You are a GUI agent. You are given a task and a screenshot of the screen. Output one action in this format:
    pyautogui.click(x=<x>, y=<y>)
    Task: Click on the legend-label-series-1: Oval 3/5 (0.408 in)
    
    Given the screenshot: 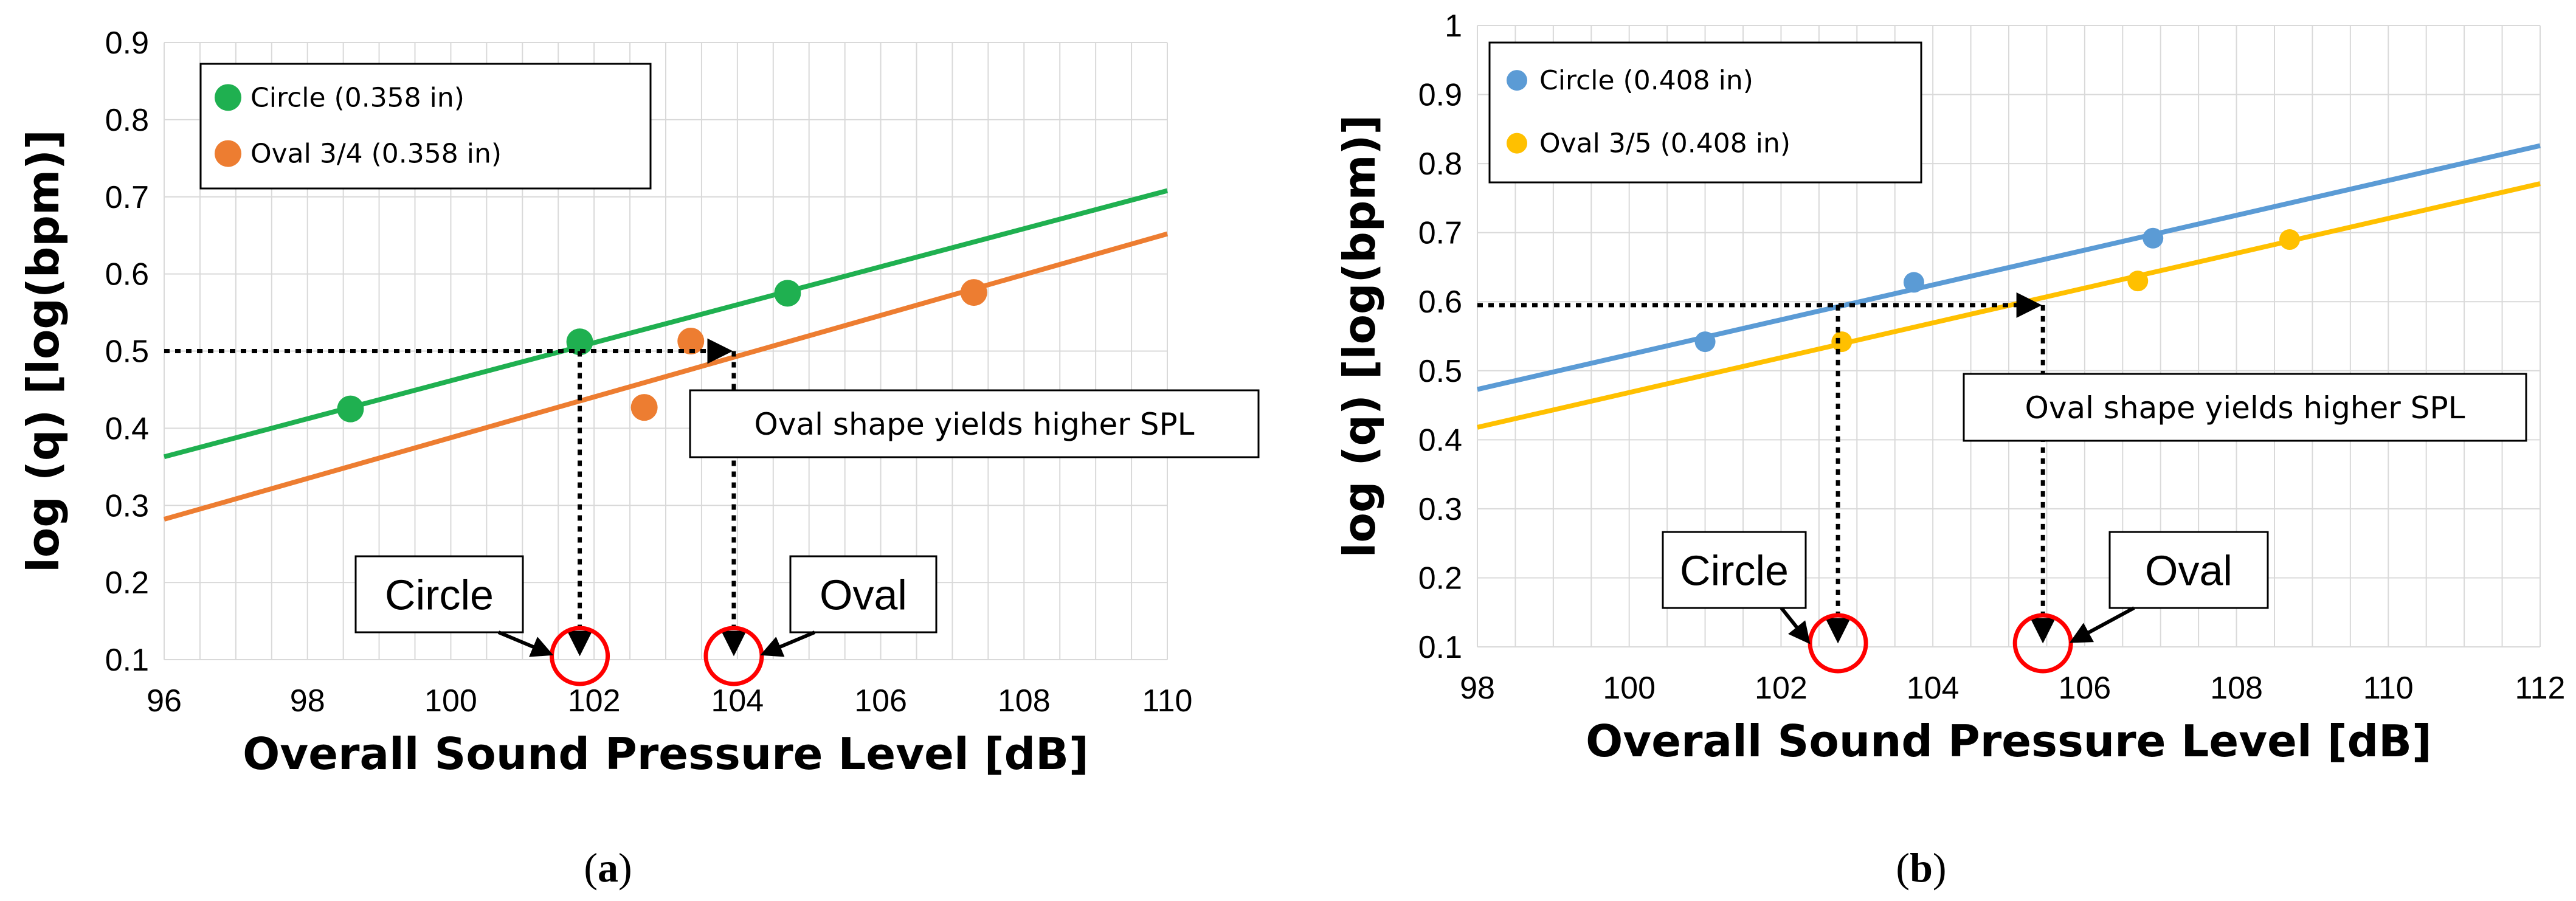 What is the action you would take?
    pyautogui.click(x=1664, y=143)
    